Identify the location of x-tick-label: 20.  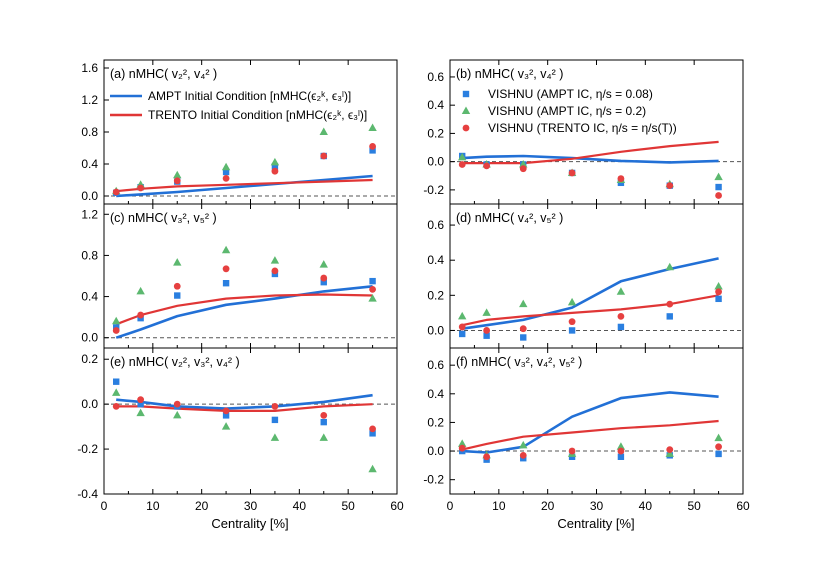
(202, 506).